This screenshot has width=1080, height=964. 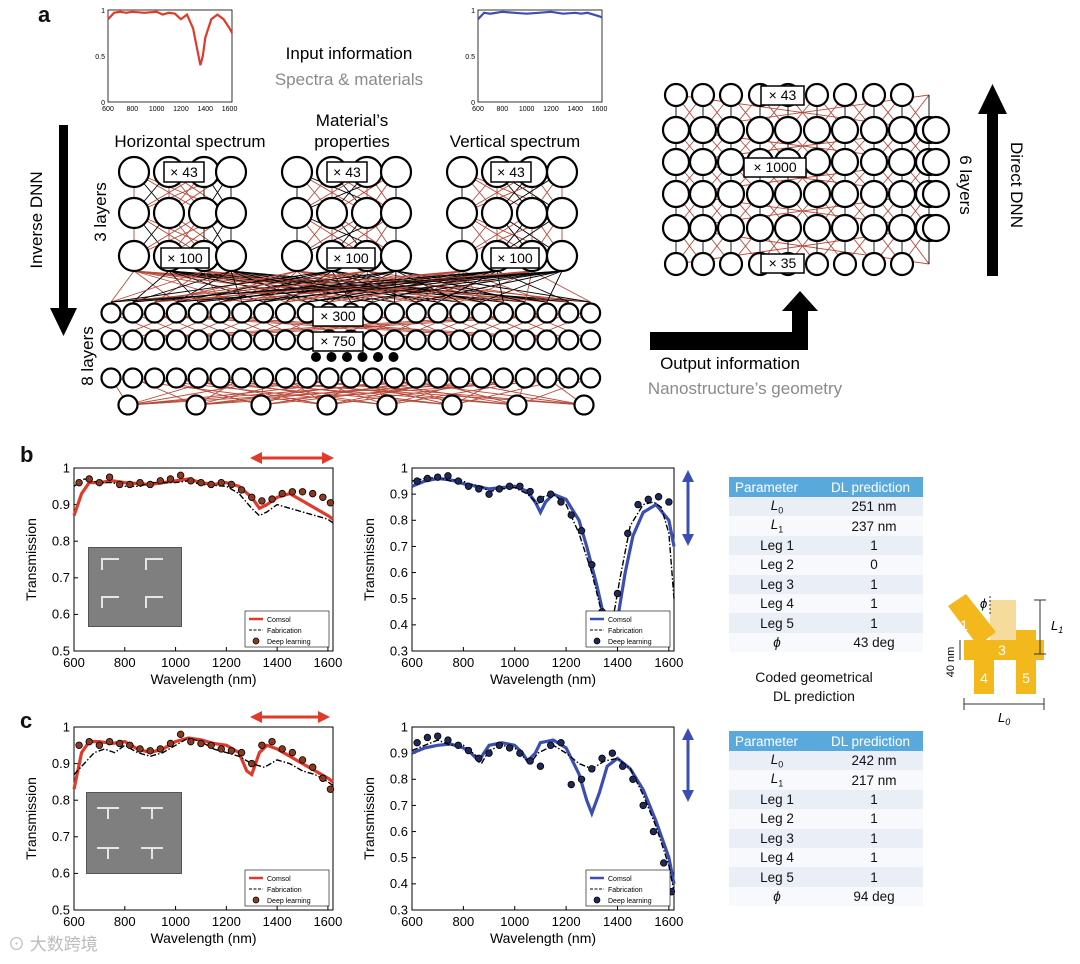 I want to click on x-tick-label: 1600, so click(x=327, y=921).